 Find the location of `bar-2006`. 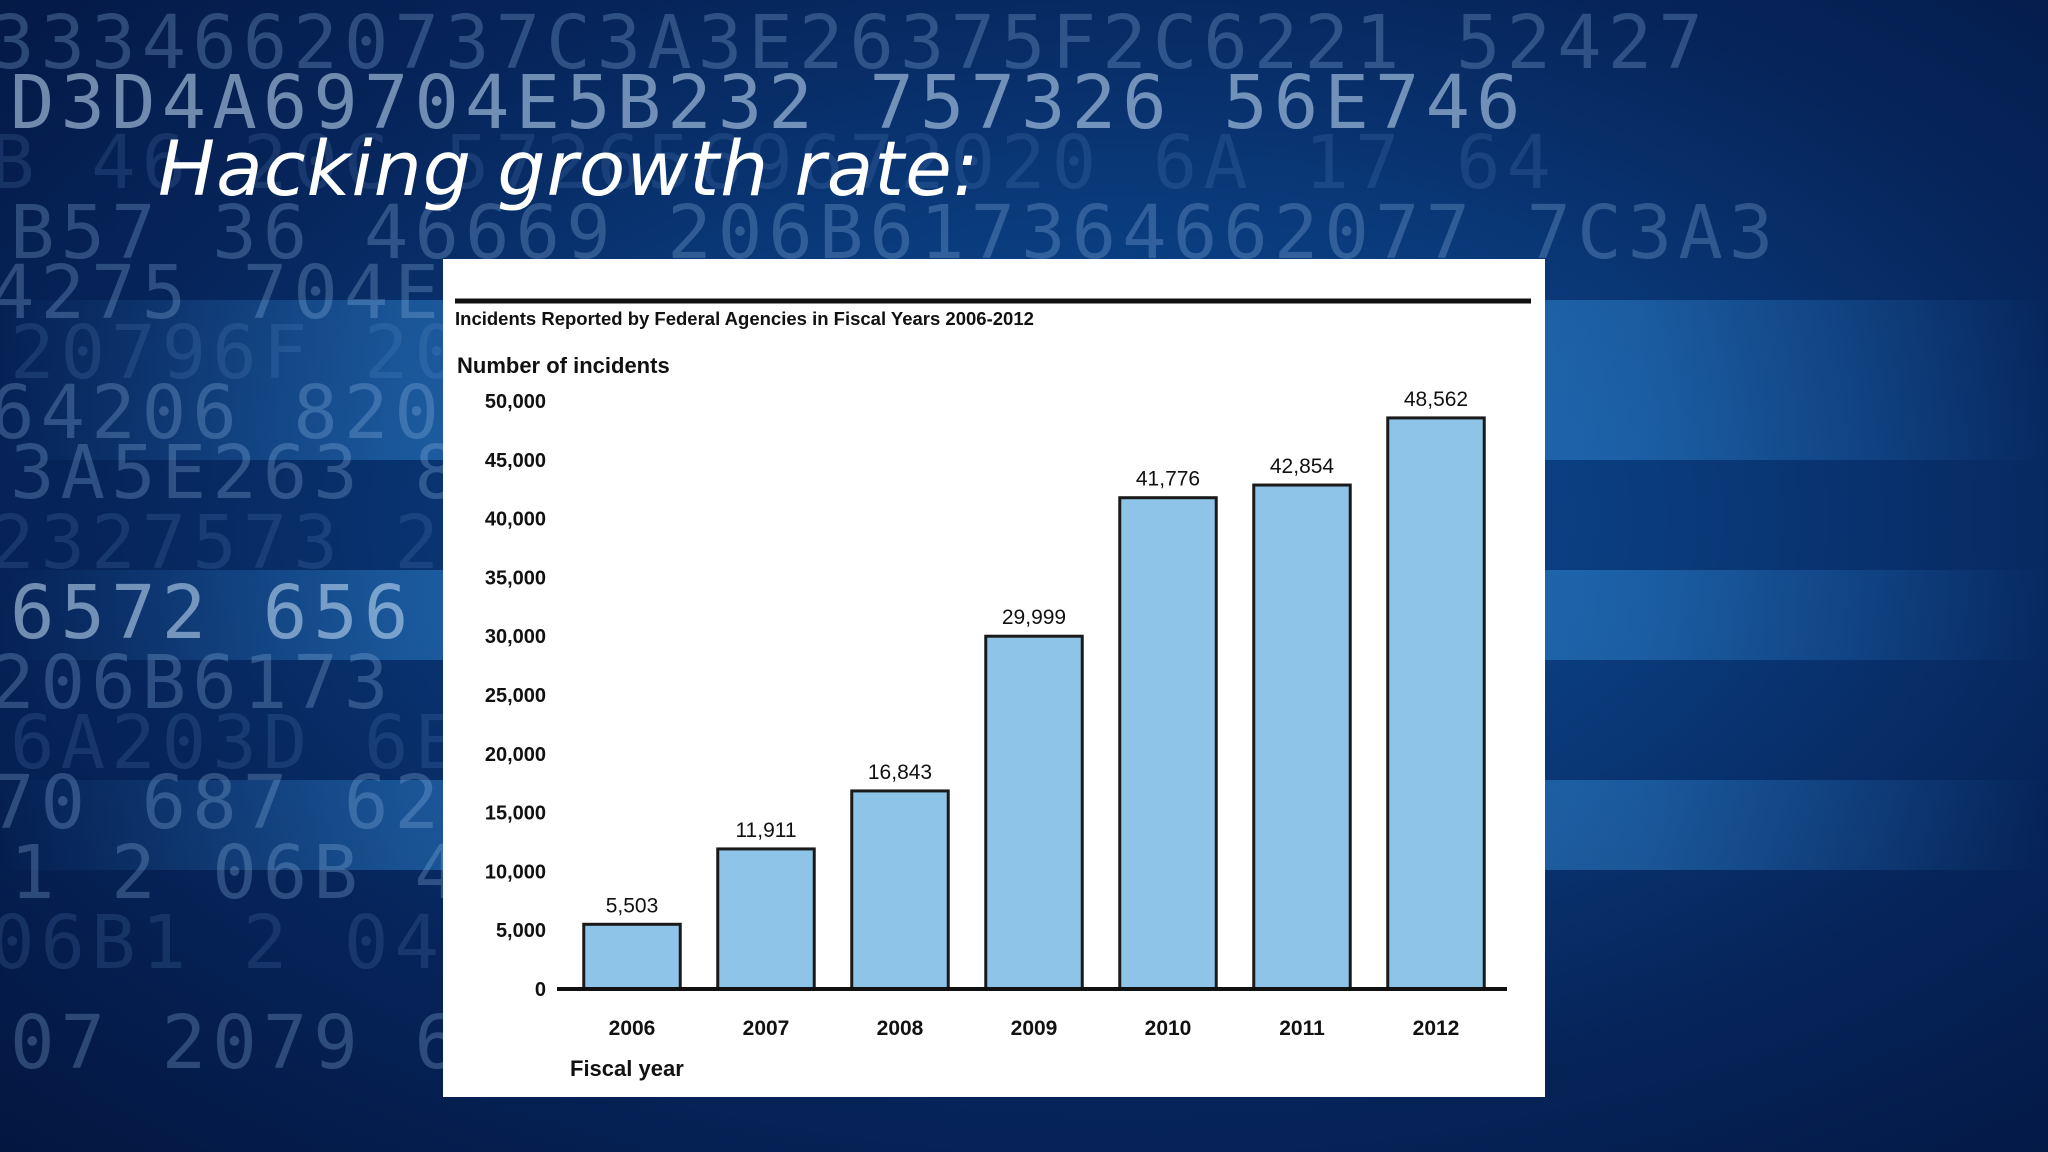

bar-2006 is located at coordinates (632, 956).